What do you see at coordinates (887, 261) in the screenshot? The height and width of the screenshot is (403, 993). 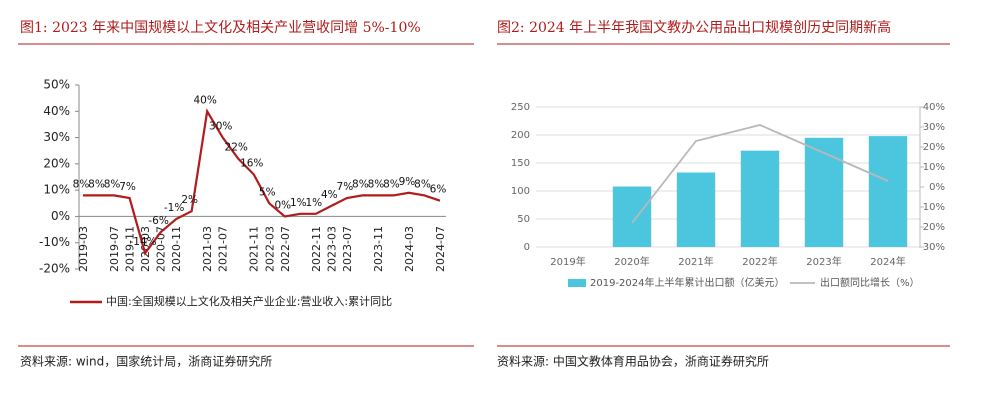 I see `x-tick-label: 2024年` at bounding box center [887, 261].